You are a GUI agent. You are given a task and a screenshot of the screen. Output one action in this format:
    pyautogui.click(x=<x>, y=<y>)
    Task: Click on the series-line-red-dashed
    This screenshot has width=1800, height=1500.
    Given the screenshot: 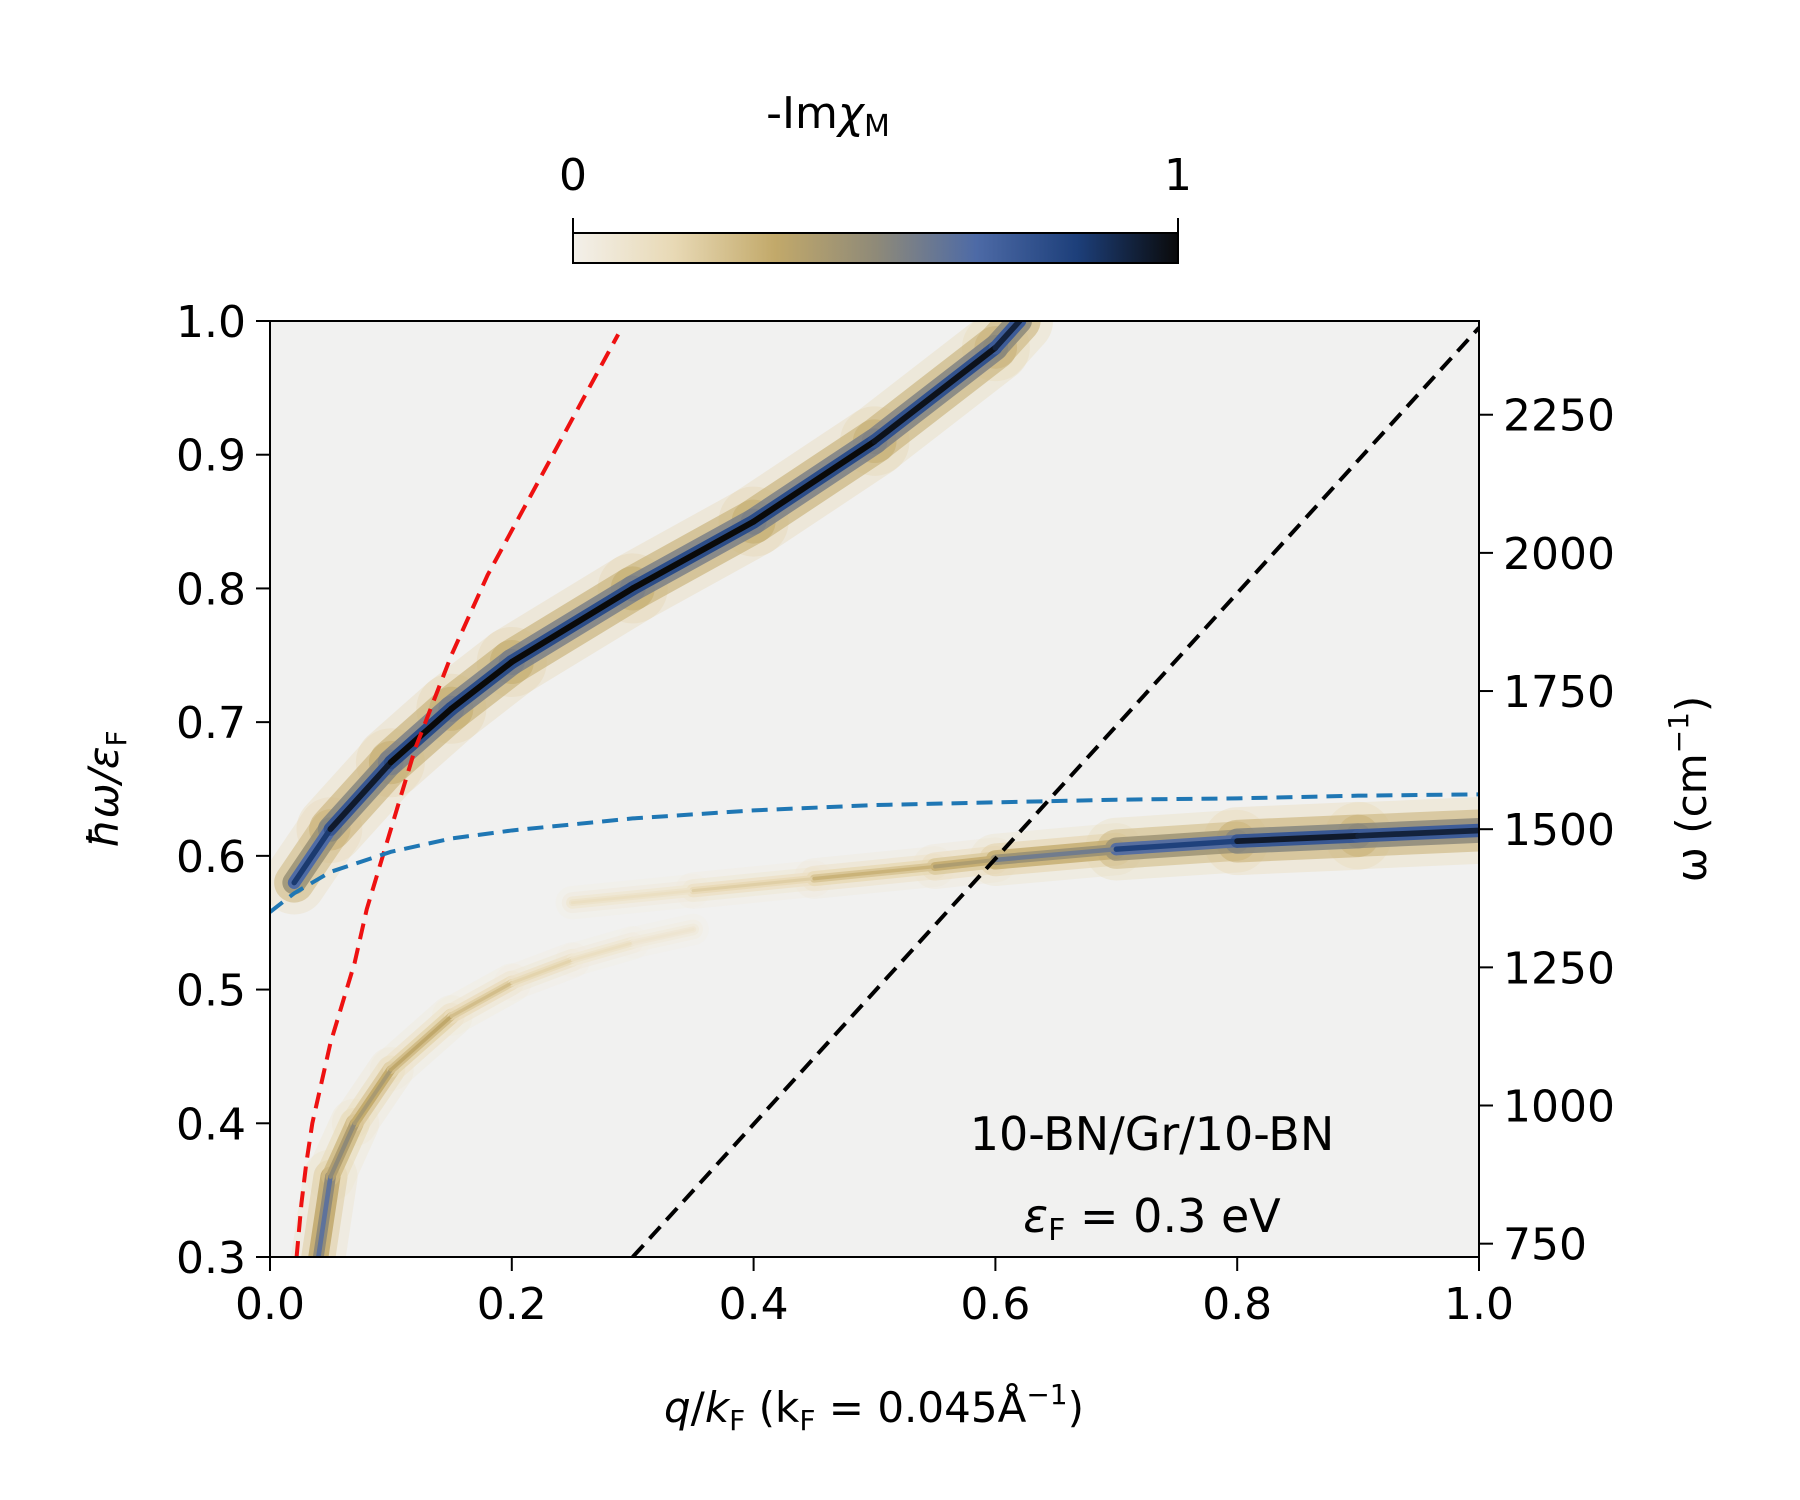 What is the action you would take?
    pyautogui.click(x=457, y=795)
    